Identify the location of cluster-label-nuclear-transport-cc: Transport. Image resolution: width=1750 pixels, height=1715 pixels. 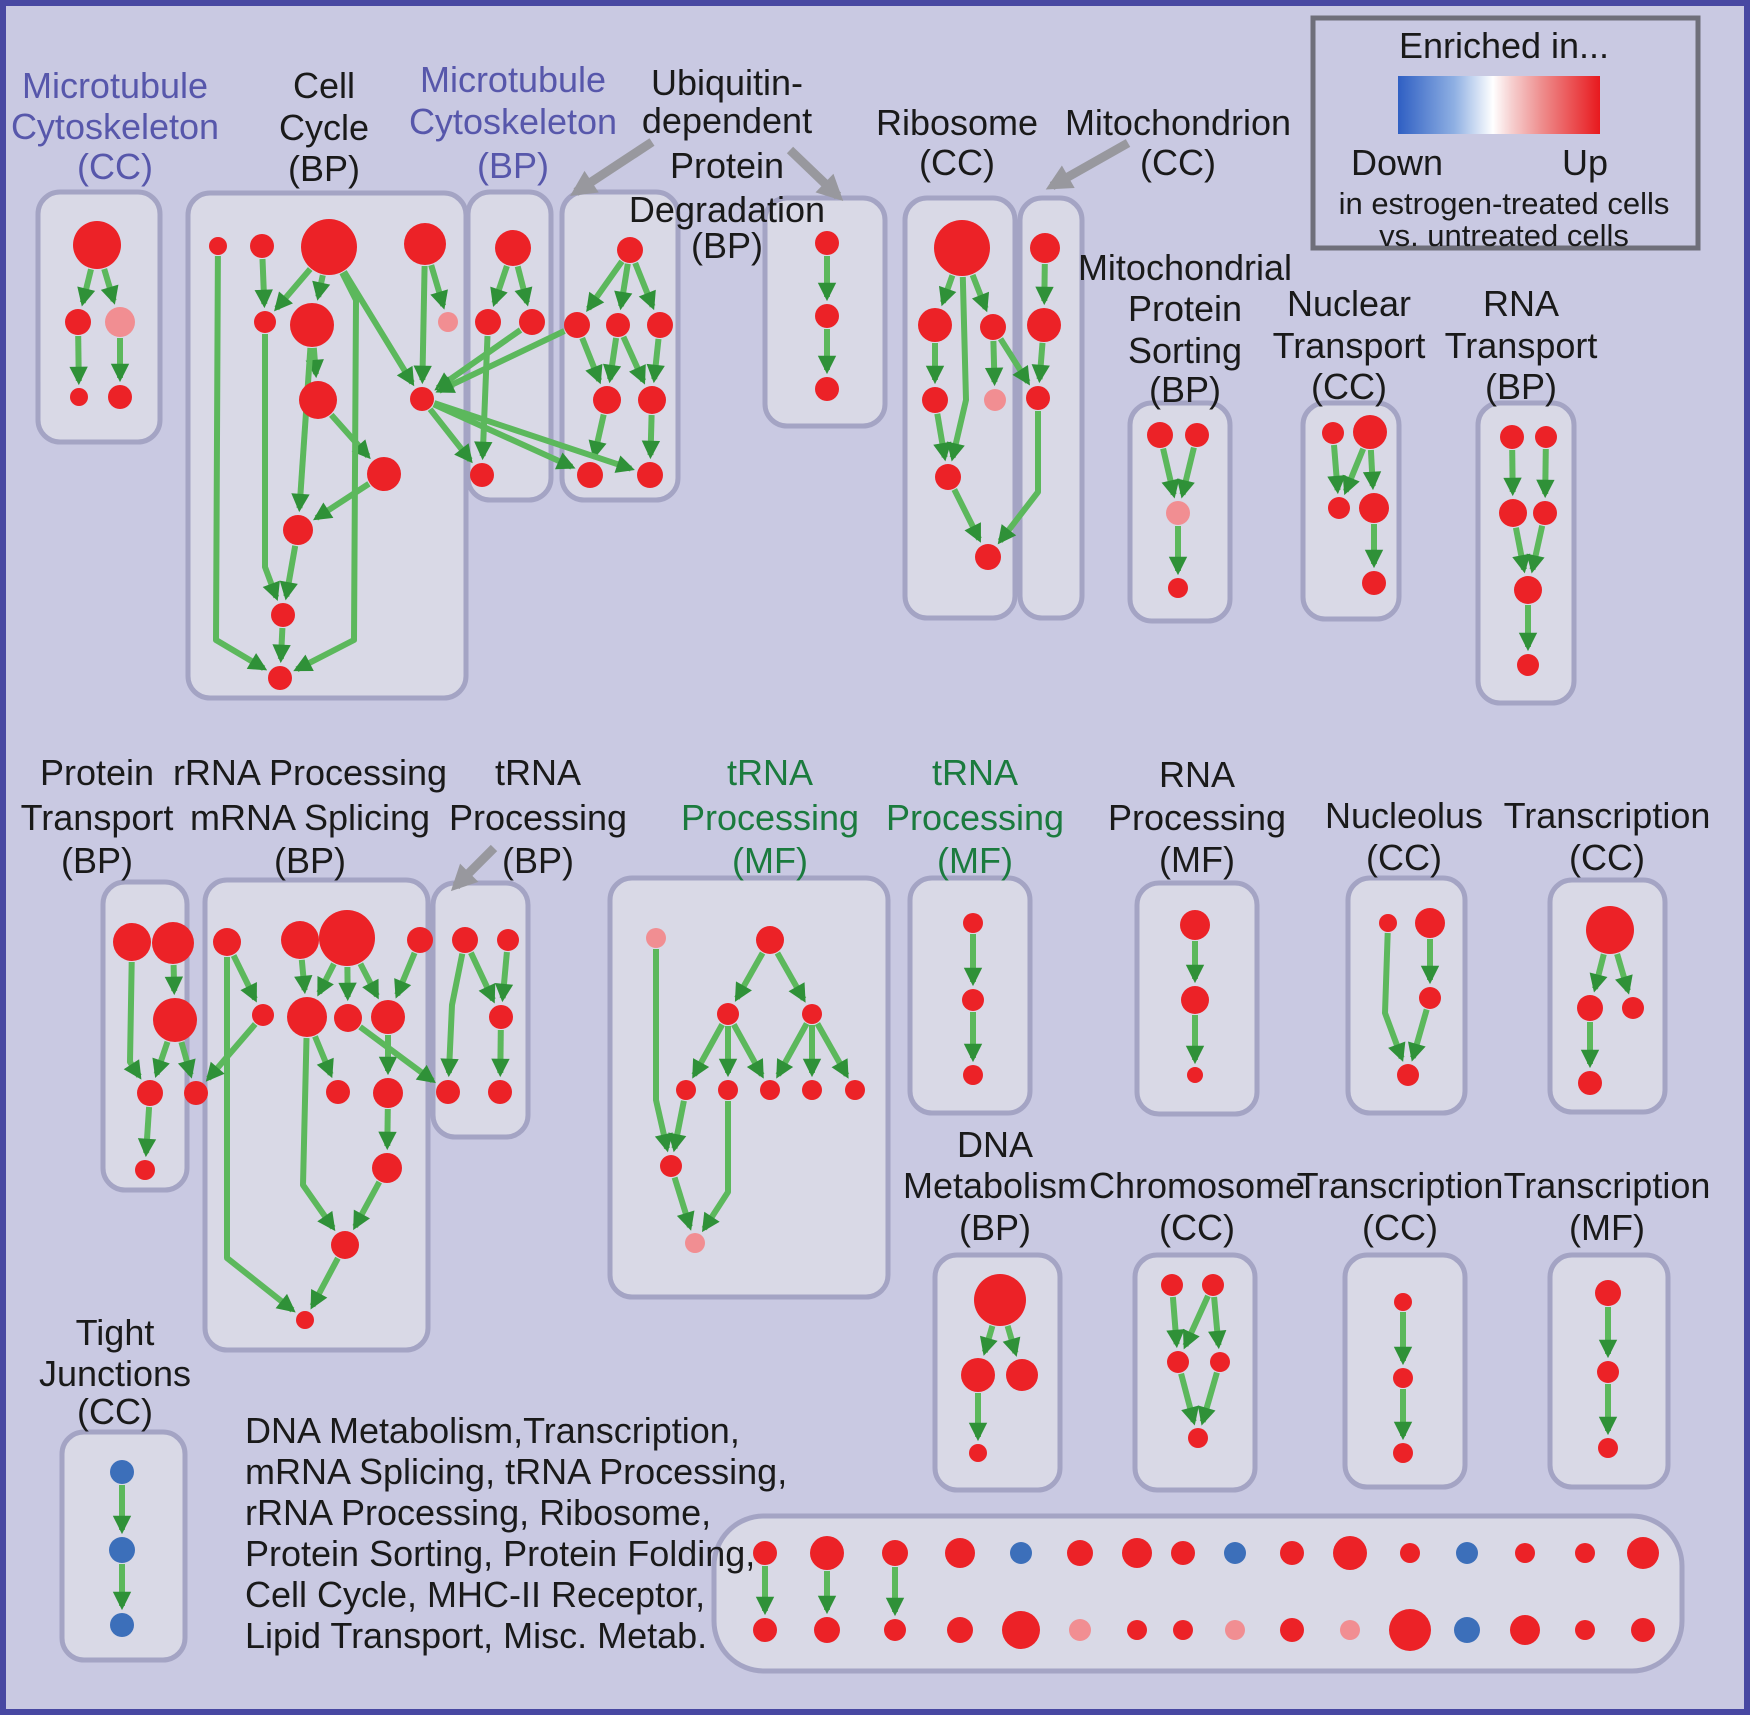
(1349, 345).